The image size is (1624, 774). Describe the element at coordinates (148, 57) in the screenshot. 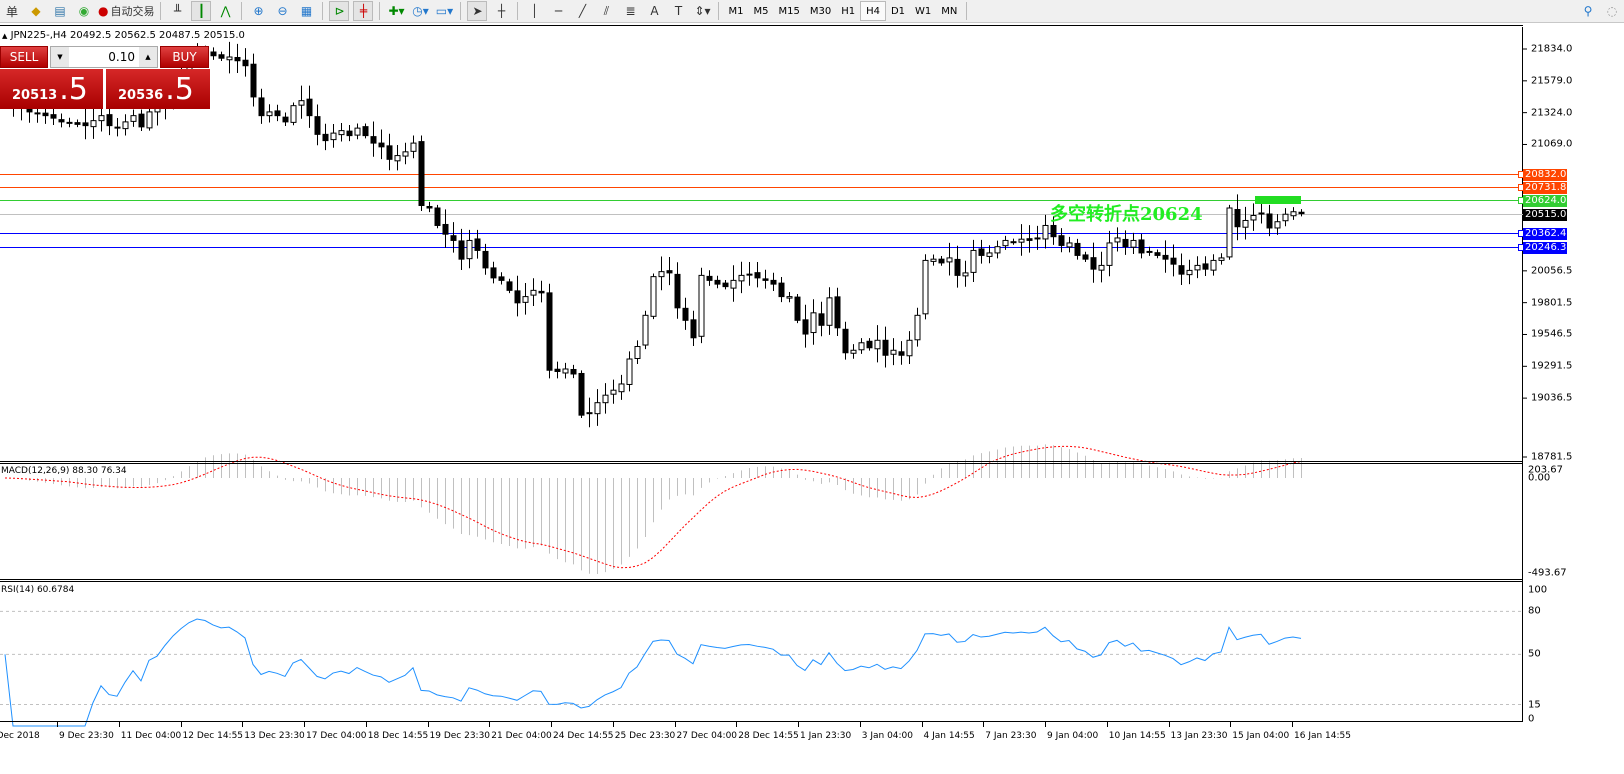

I see `lot-increase-button: ▲` at that location.